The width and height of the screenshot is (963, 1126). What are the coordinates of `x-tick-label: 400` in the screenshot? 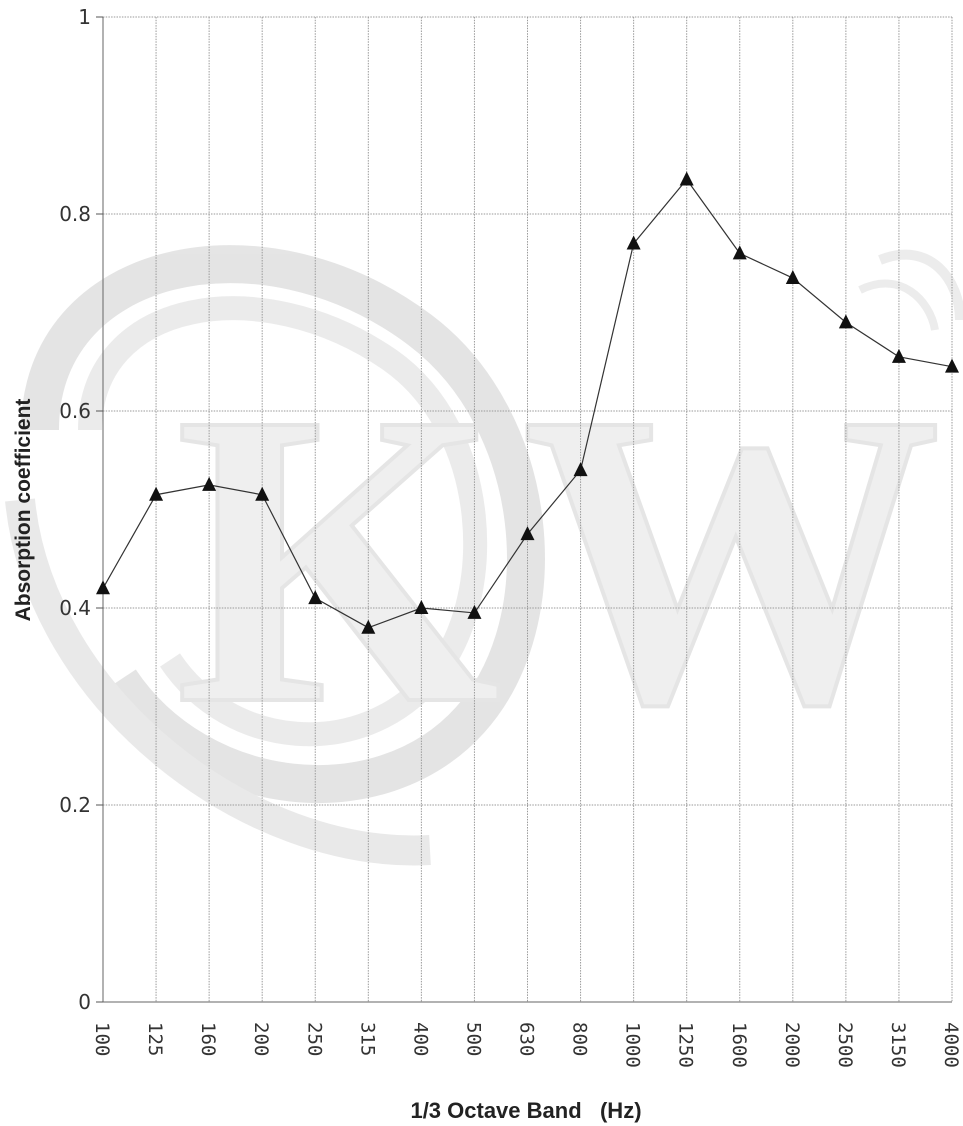 It's located at (420, 1039).